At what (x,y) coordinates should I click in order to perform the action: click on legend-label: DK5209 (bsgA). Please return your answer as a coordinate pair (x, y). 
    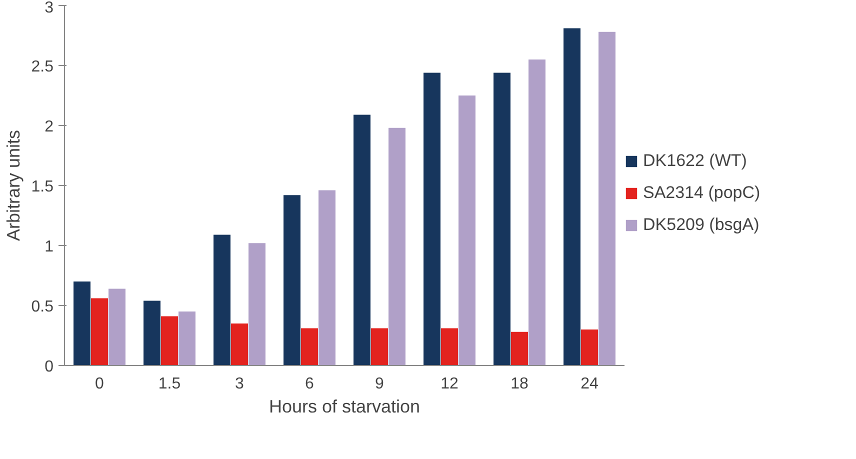
    Looking at the image, I should click on (701, 225).